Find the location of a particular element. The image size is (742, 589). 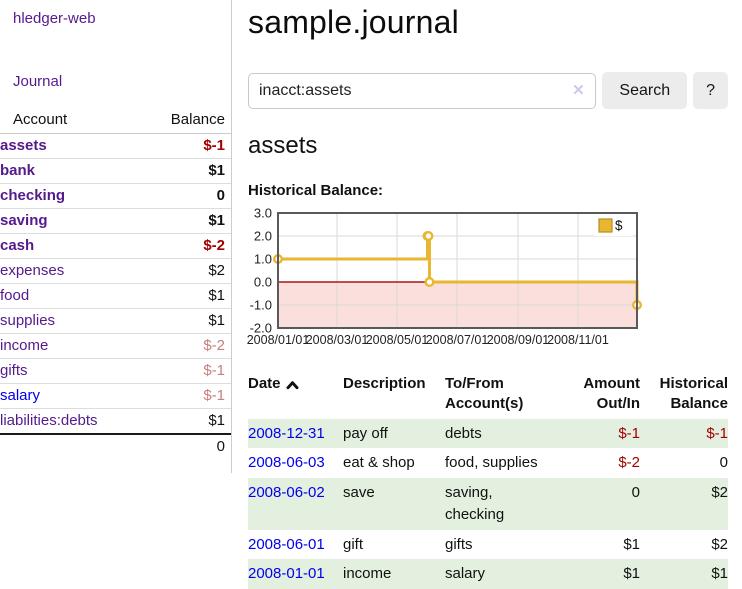

chevron-up-icon is located at coordinates (292, 384).